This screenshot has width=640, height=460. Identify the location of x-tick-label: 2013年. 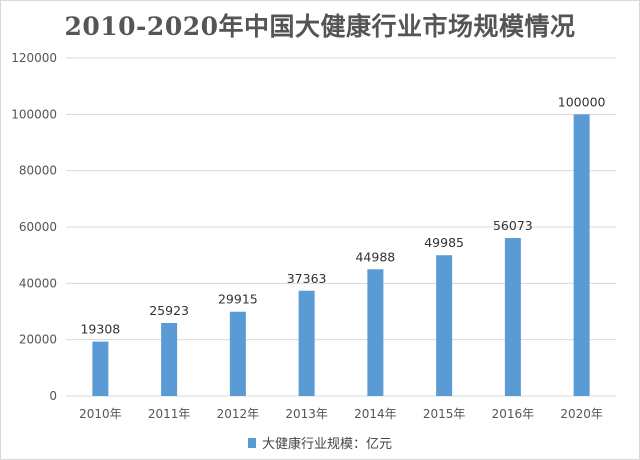
(306, 414).